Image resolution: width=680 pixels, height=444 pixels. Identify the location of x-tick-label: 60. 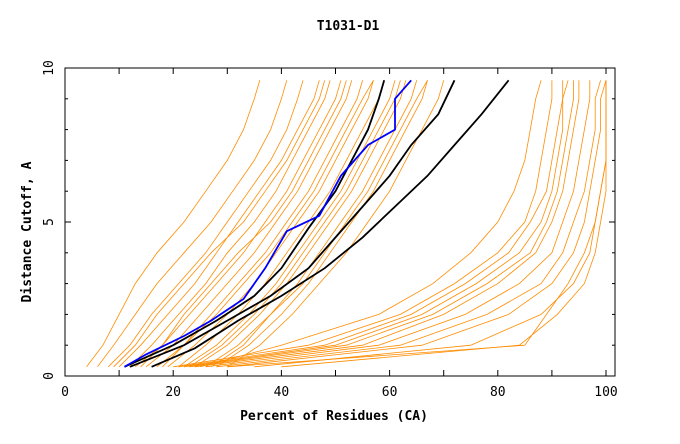
(390, 392).